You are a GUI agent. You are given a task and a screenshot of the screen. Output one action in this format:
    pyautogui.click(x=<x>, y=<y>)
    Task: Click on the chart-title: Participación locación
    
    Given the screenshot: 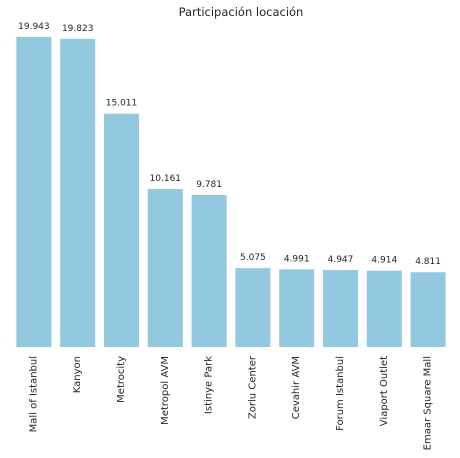 What is the action you would take?
    pyautogui.click(x=241, y=12)
    